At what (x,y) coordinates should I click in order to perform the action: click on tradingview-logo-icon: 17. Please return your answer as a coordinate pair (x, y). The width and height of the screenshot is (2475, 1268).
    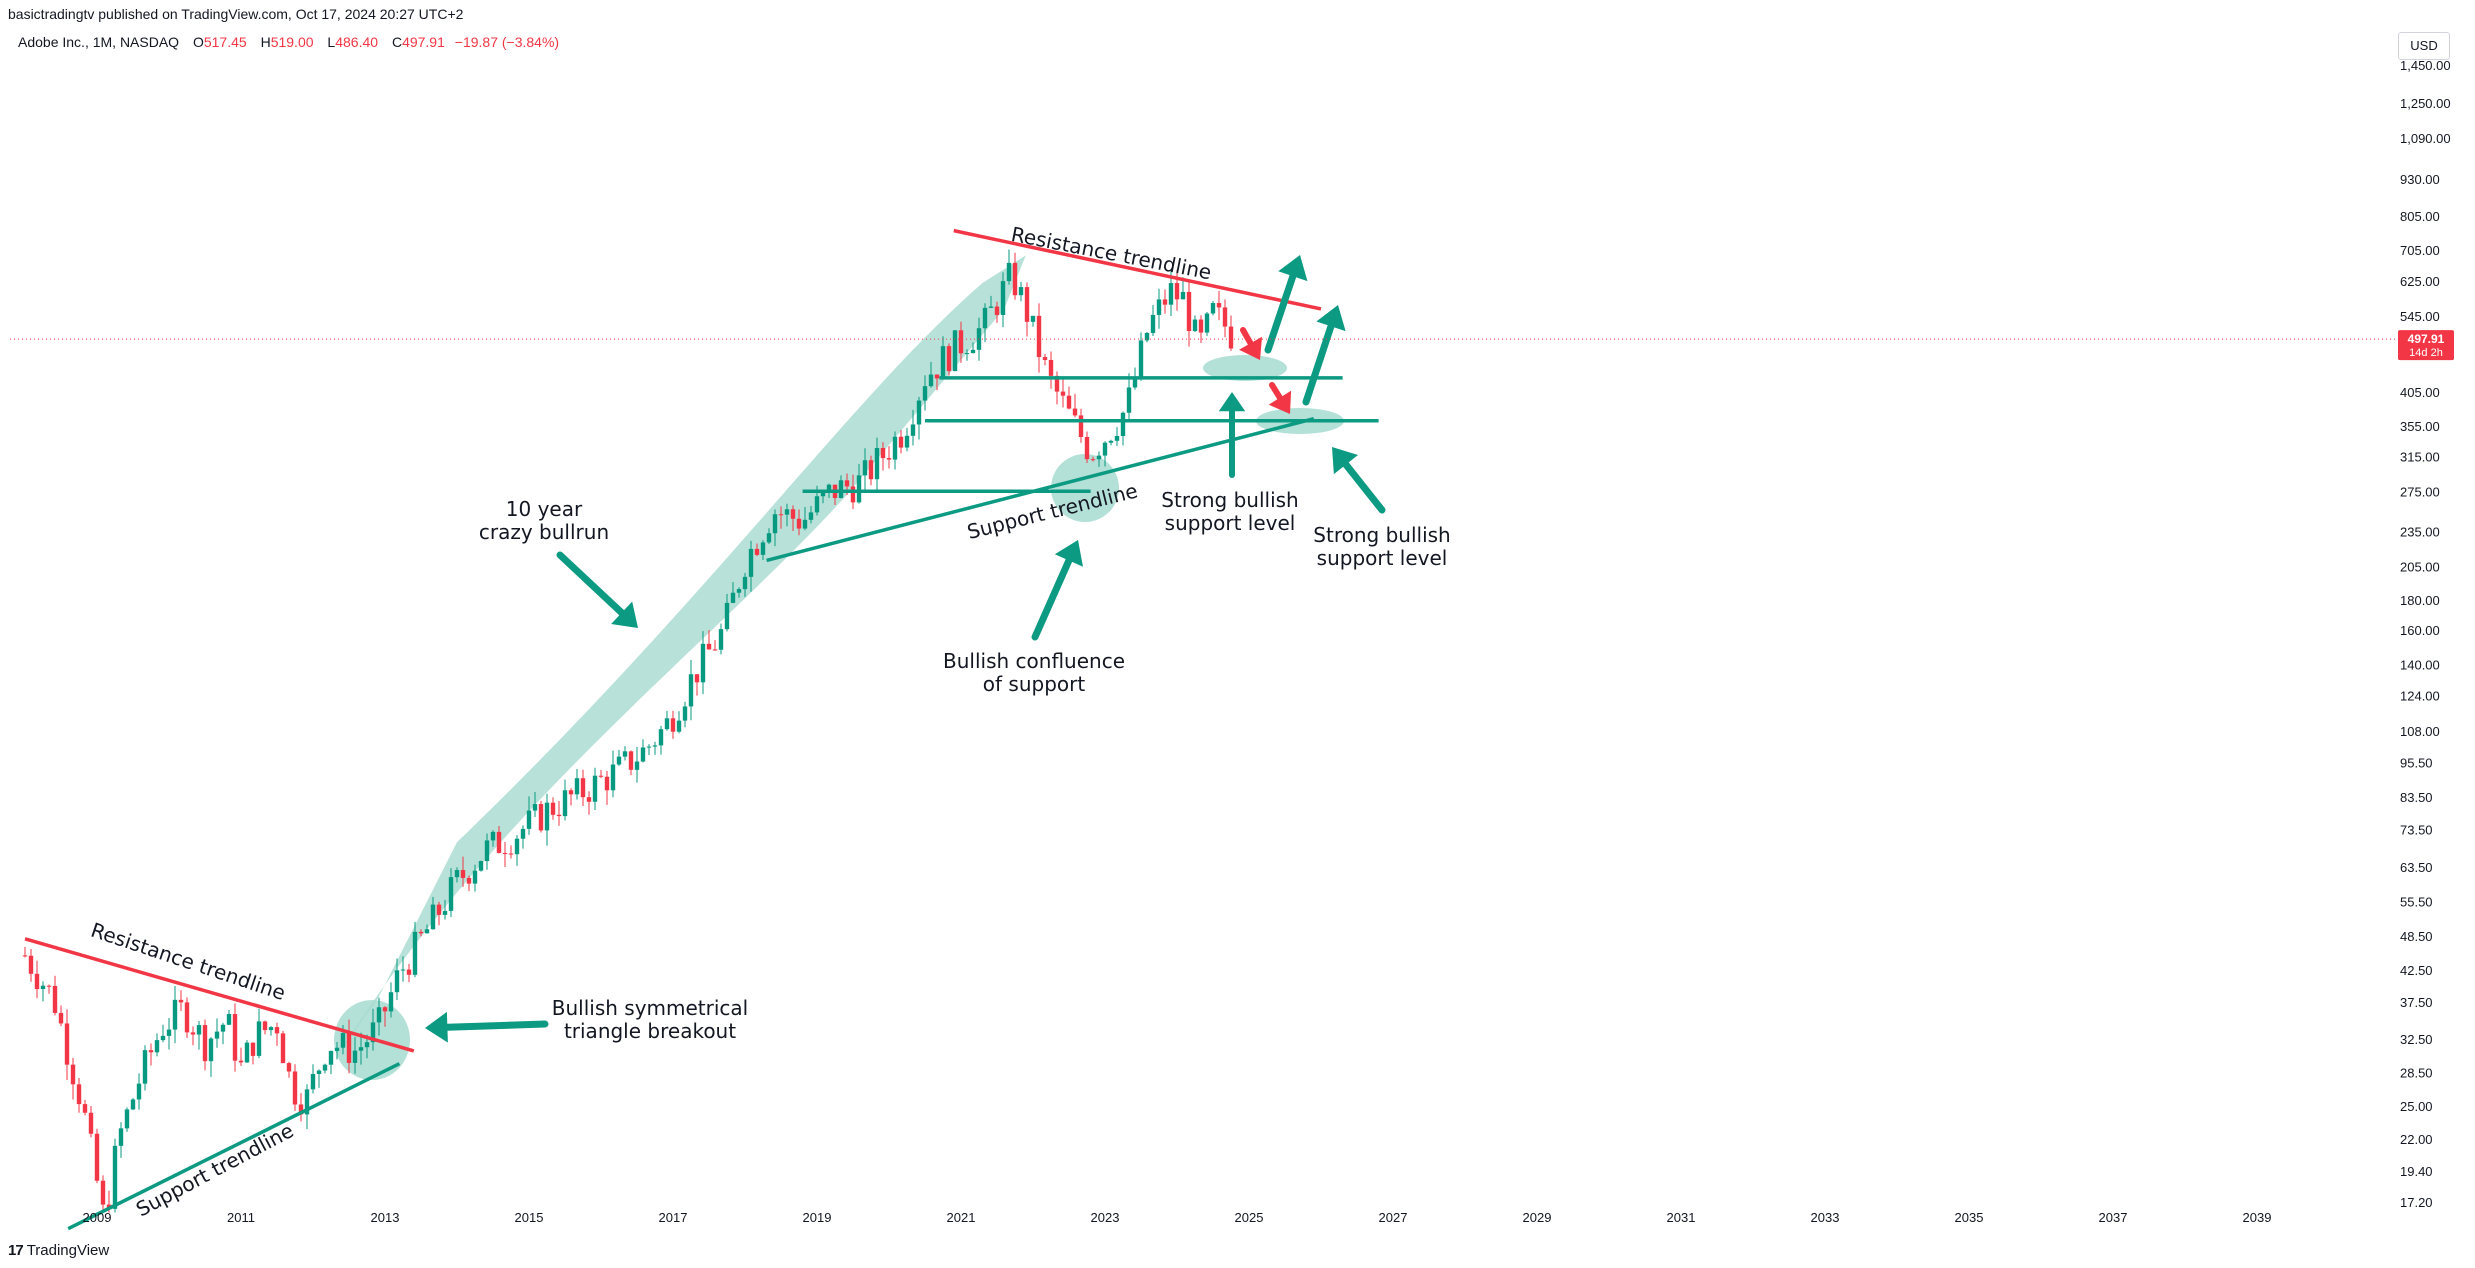
    Looking at the image, I should click on (16, 1250).